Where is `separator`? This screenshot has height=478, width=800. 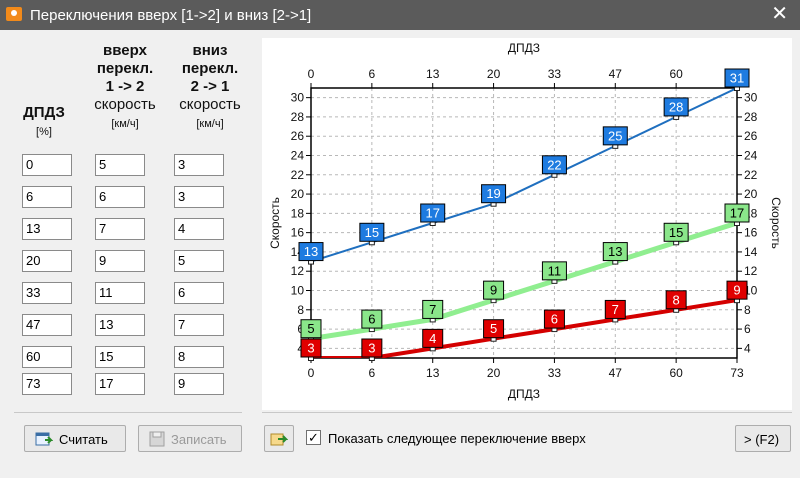
separator is located at coordinates (527, 412).